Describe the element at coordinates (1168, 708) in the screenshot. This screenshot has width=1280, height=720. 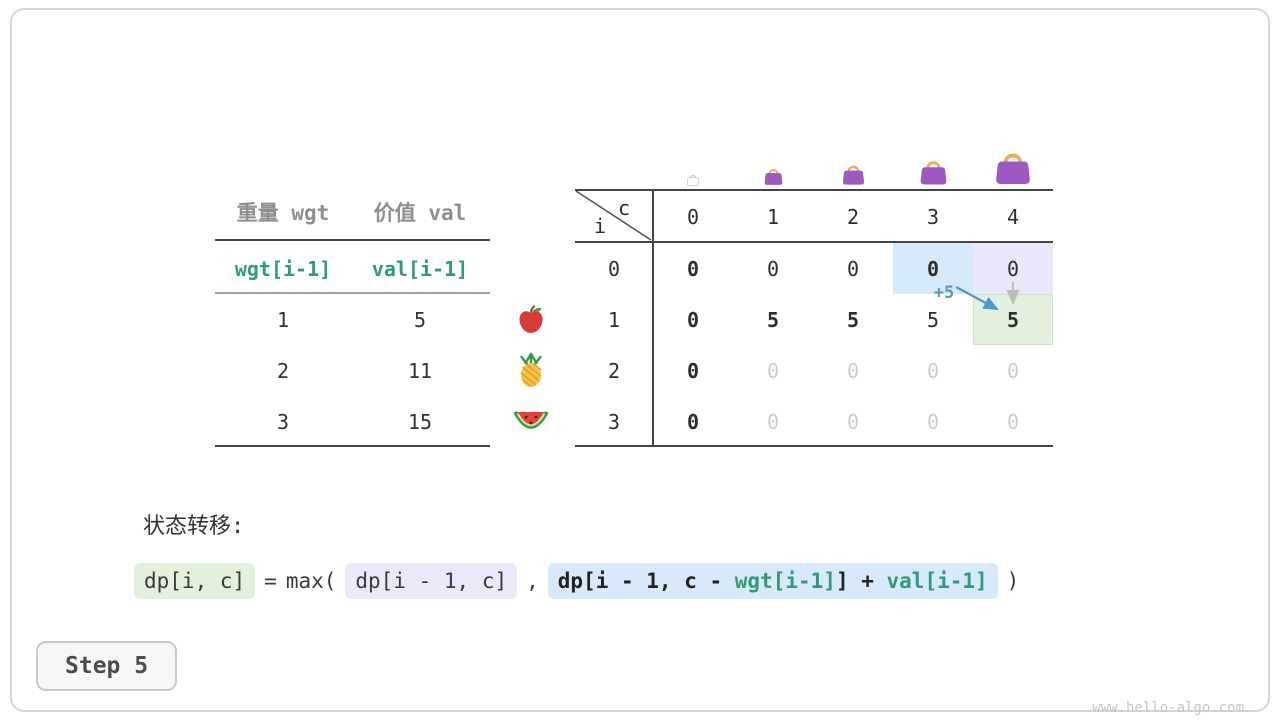
I see `watermark: www.hello-algo.com` at that location.